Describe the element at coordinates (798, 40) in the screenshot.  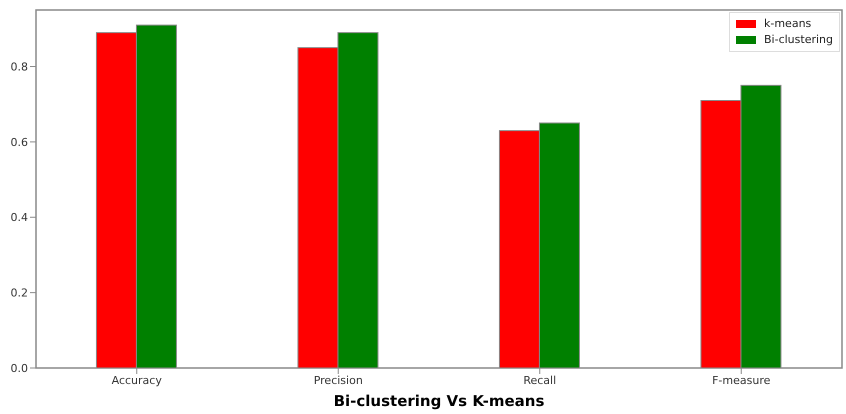
I see `legend-label: Bi-clustering` at that location.